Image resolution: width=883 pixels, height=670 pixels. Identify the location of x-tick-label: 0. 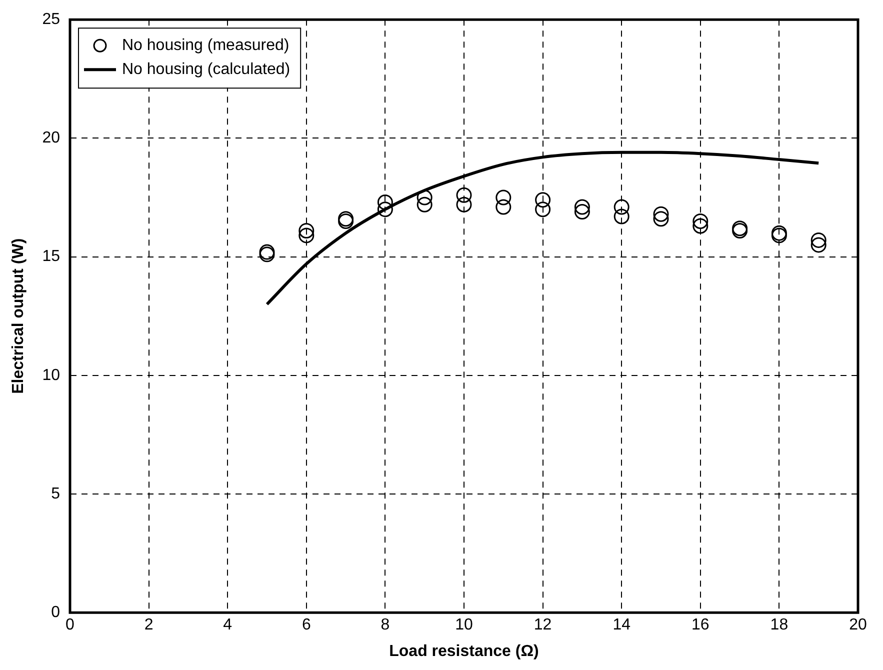
(70, 625).